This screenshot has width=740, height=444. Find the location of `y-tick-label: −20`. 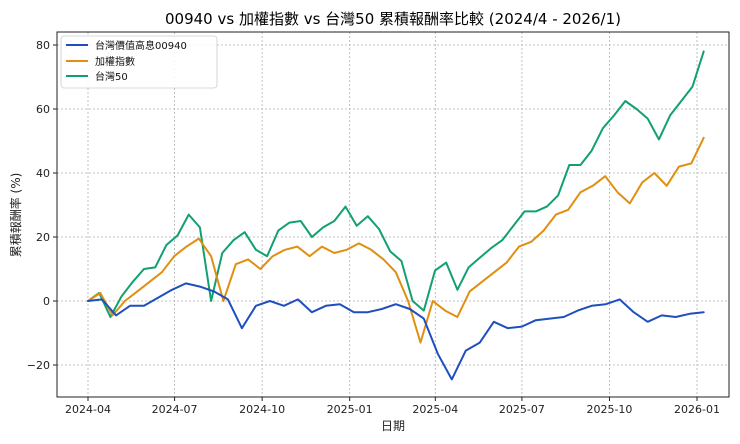

y-tick-label: −20 is located at coordinates (38, 365).